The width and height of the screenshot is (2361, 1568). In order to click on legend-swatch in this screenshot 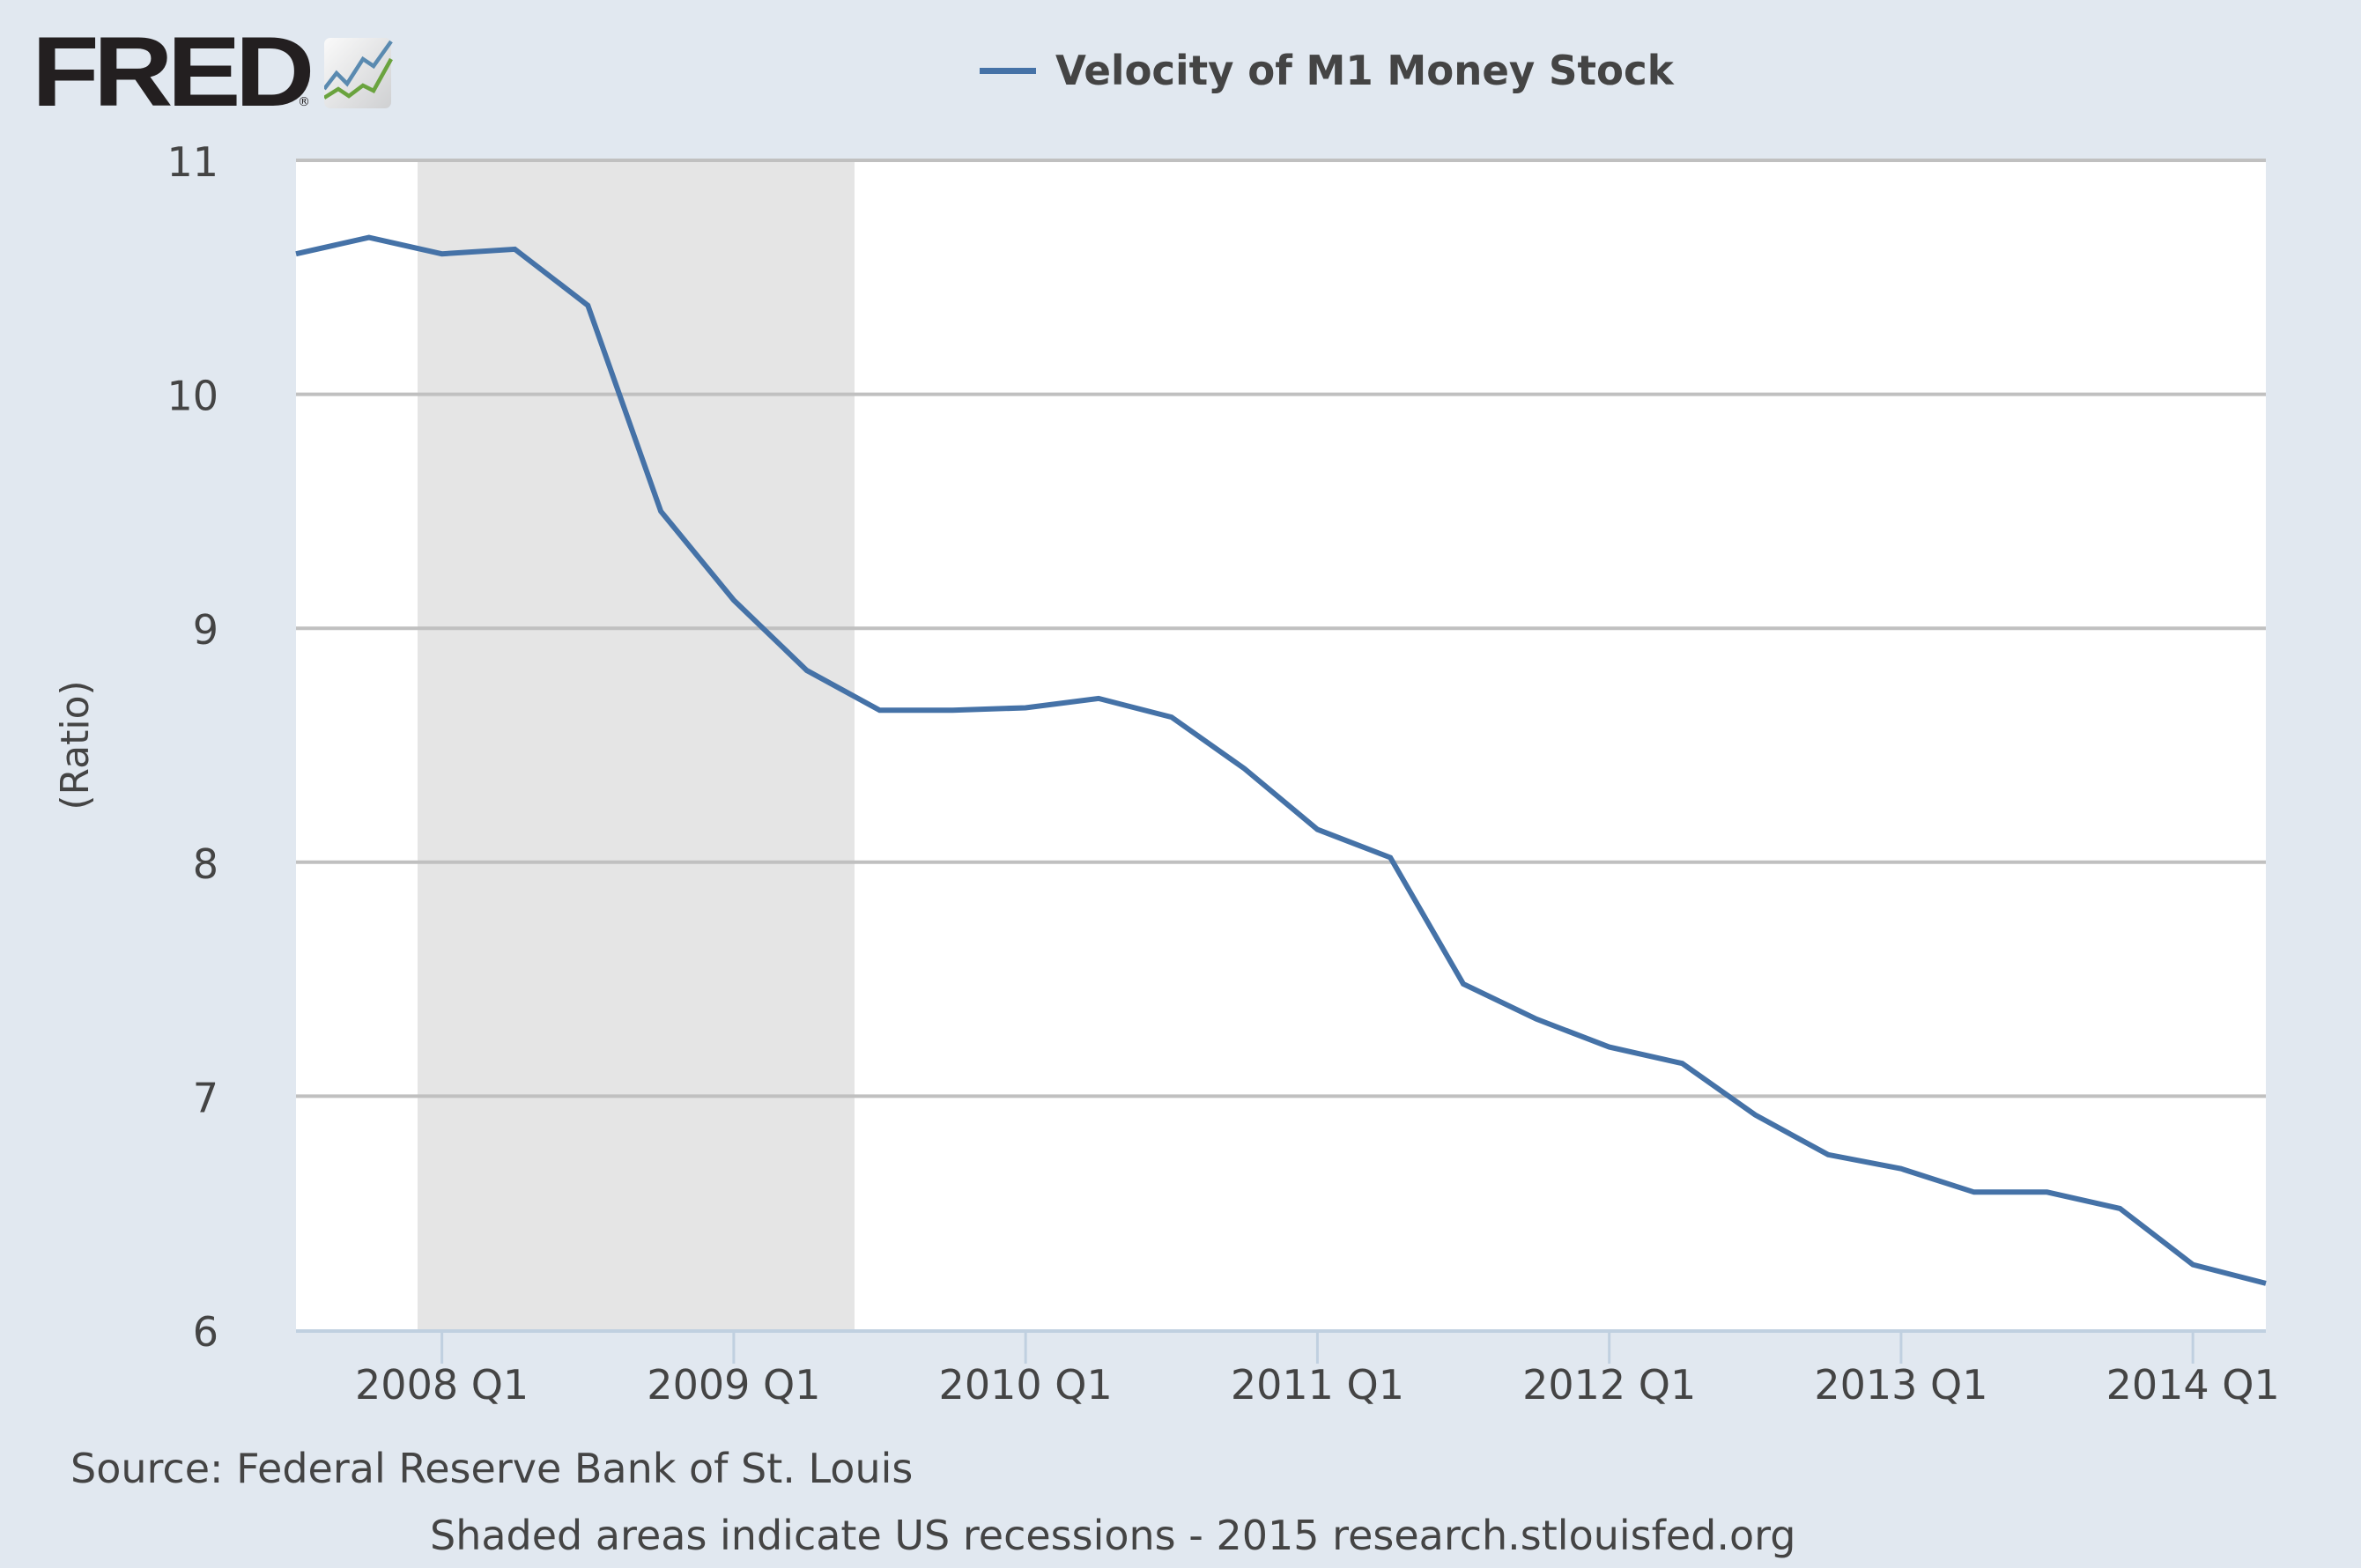, I will do `click(1008, 70)`.